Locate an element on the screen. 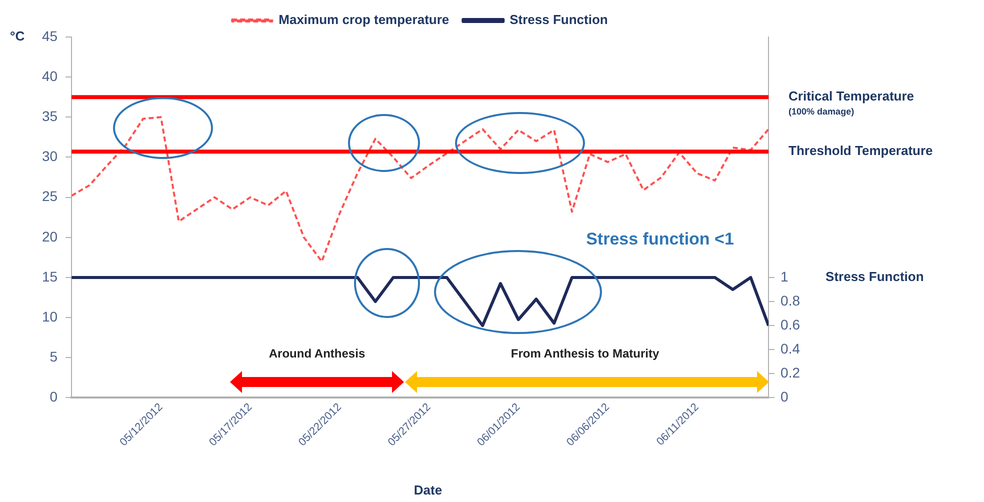  text: (100% damage) is located at coordinates (821, 111).